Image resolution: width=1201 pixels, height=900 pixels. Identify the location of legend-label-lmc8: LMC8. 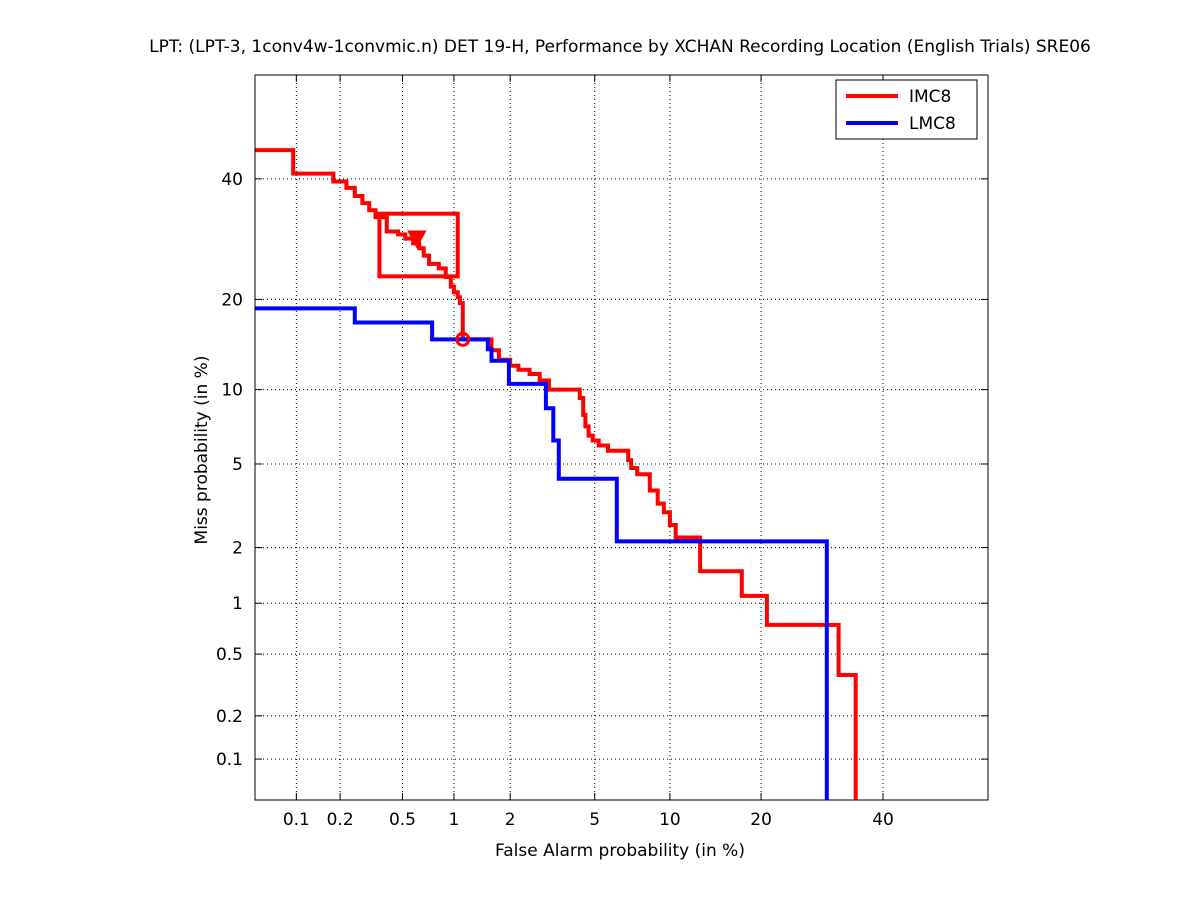
(932, 124).